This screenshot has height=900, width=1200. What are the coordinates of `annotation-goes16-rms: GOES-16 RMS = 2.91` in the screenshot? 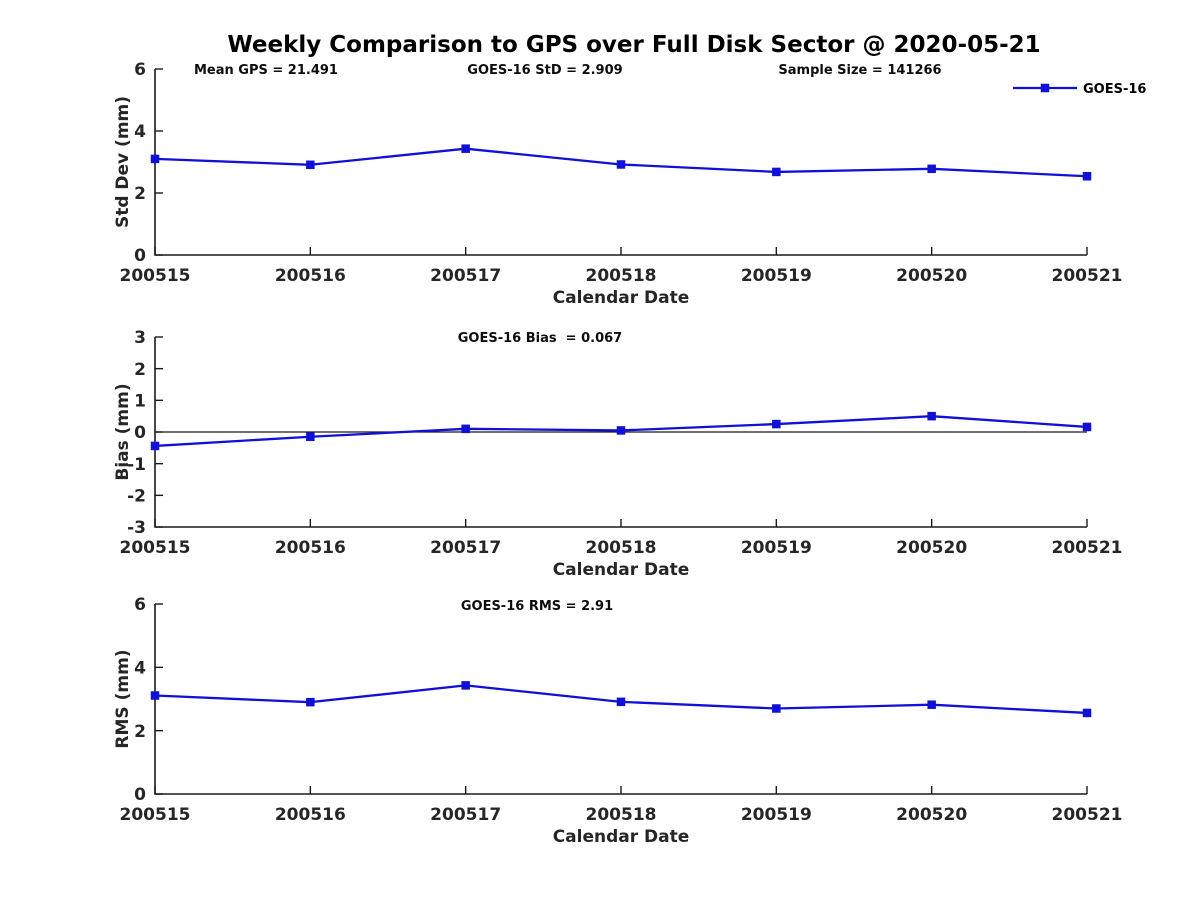 It's located at (537, 606).